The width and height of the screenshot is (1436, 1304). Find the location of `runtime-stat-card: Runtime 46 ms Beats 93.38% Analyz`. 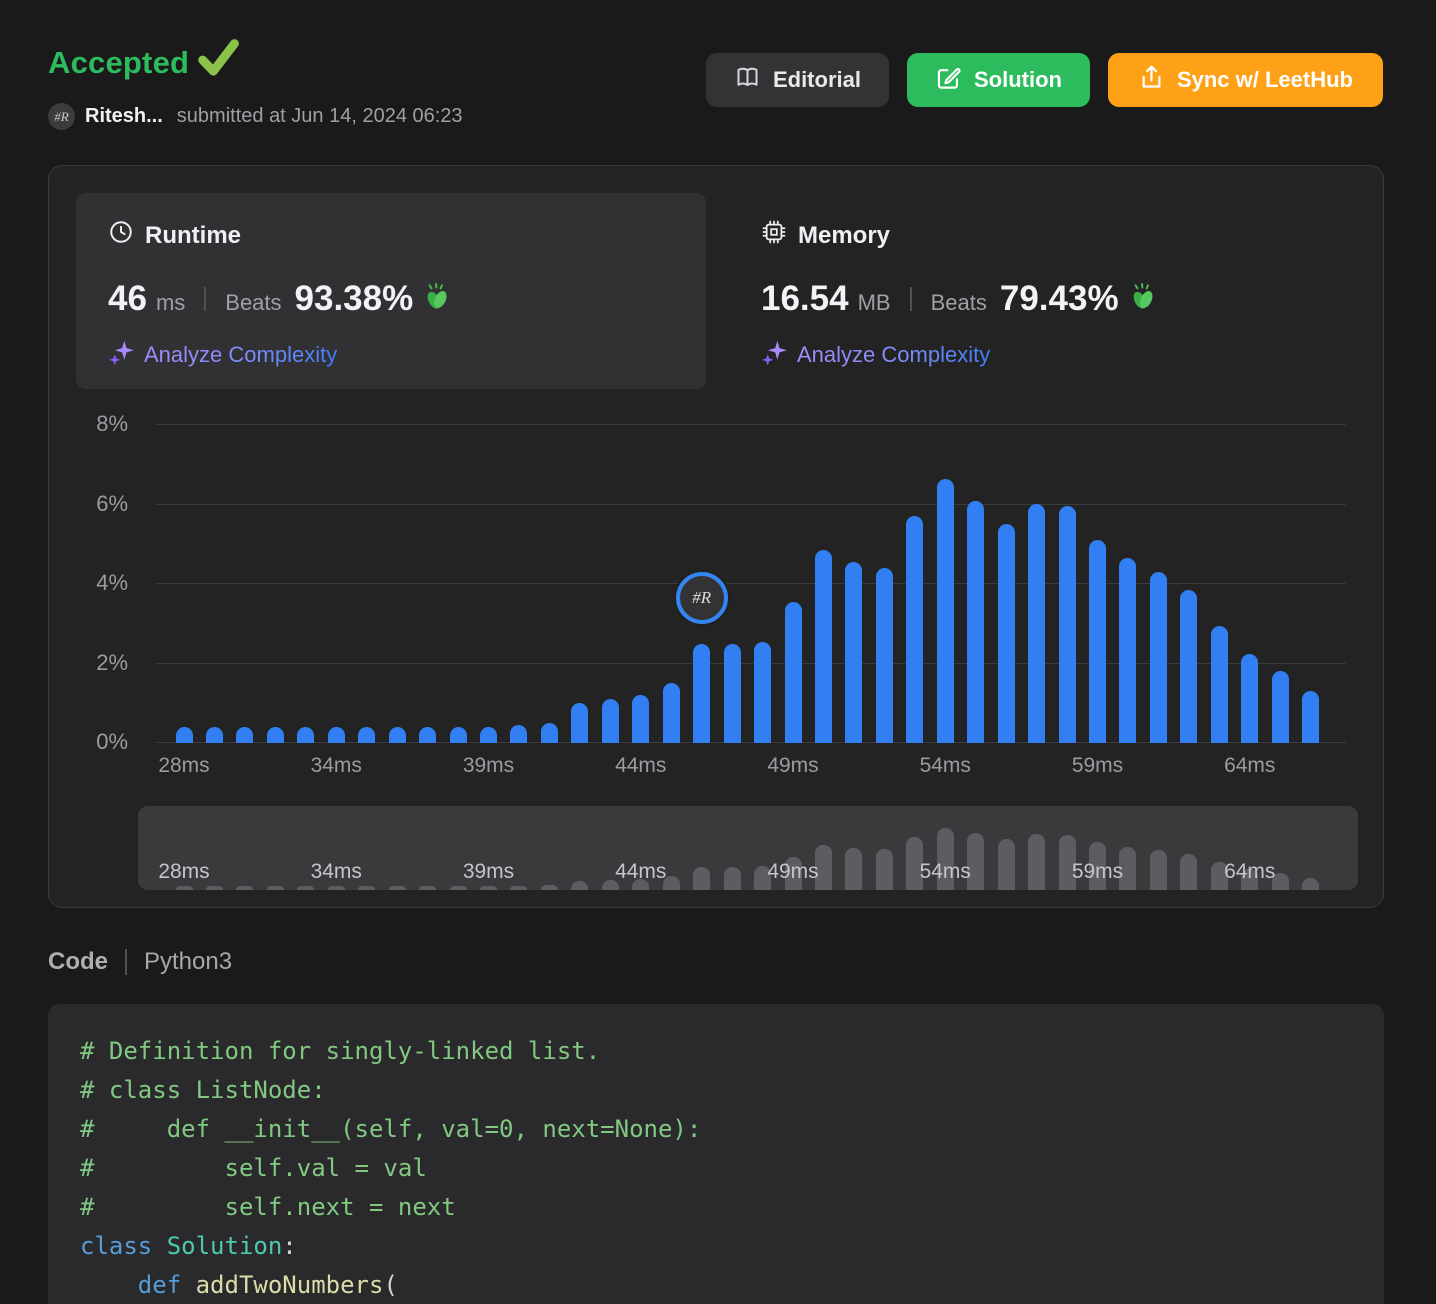

runtime-stat-card: Runtime 46 ms Beats 93.38% Analyz is located at coordinates (391, 291).